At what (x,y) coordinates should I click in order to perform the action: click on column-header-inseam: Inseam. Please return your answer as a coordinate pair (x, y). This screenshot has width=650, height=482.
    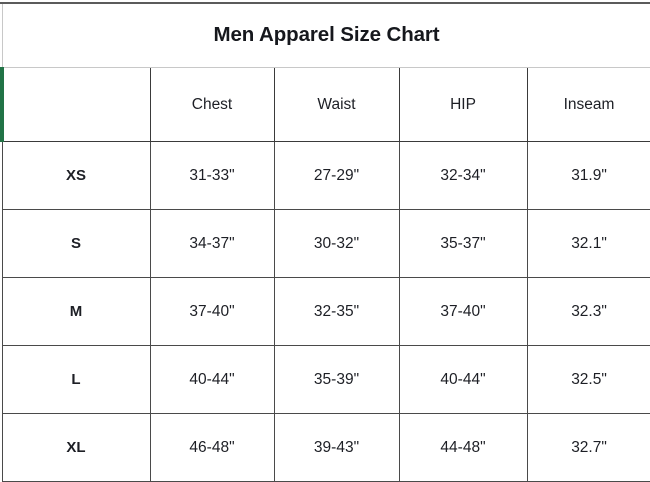
    Looking at the image, I should click on (588, 105).